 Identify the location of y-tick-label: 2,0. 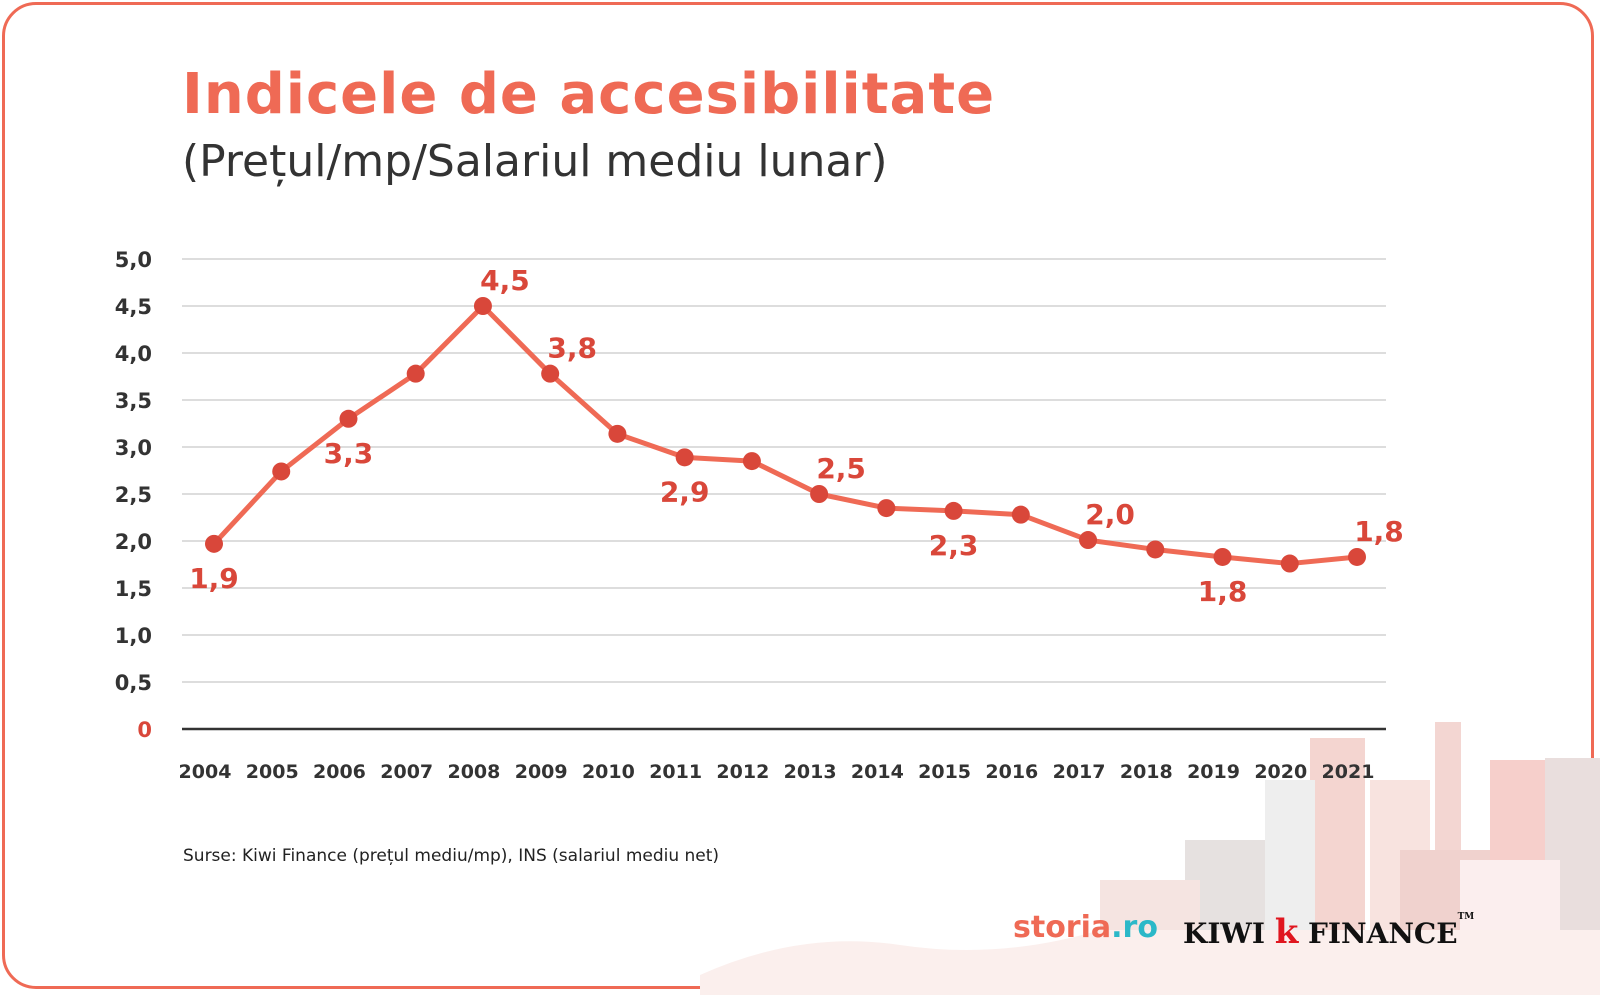
(133, 542).